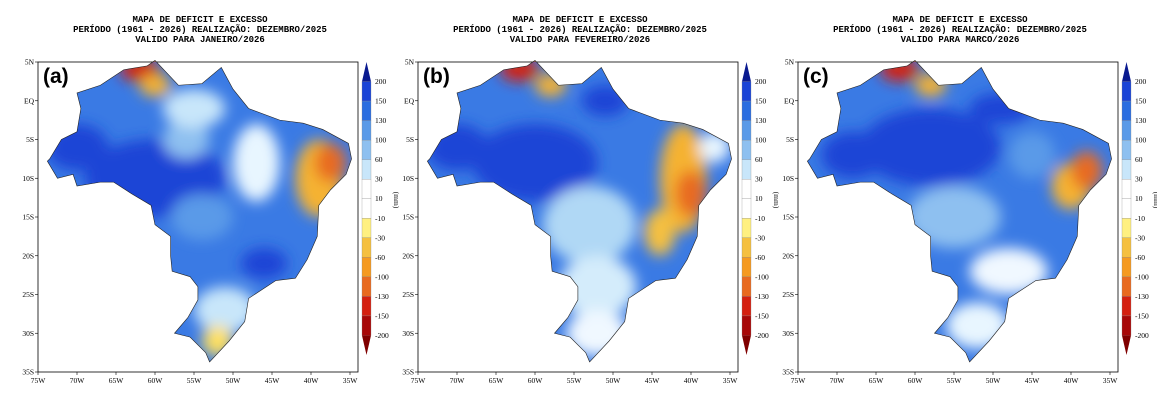  What do you see at coordinates (816, 76) in the screenshot?
I see `panel-label: (c)` at bounding box center [816, 76].